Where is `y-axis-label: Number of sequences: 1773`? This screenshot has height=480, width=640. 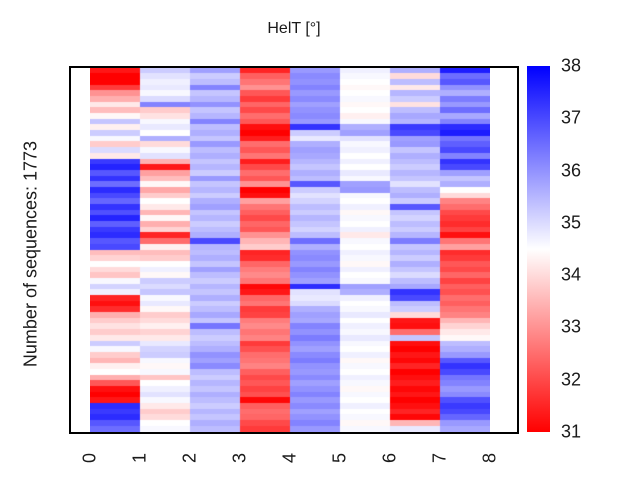
y-axis-label: Number of sequences: 1773 is located at coordinates (30, 254).